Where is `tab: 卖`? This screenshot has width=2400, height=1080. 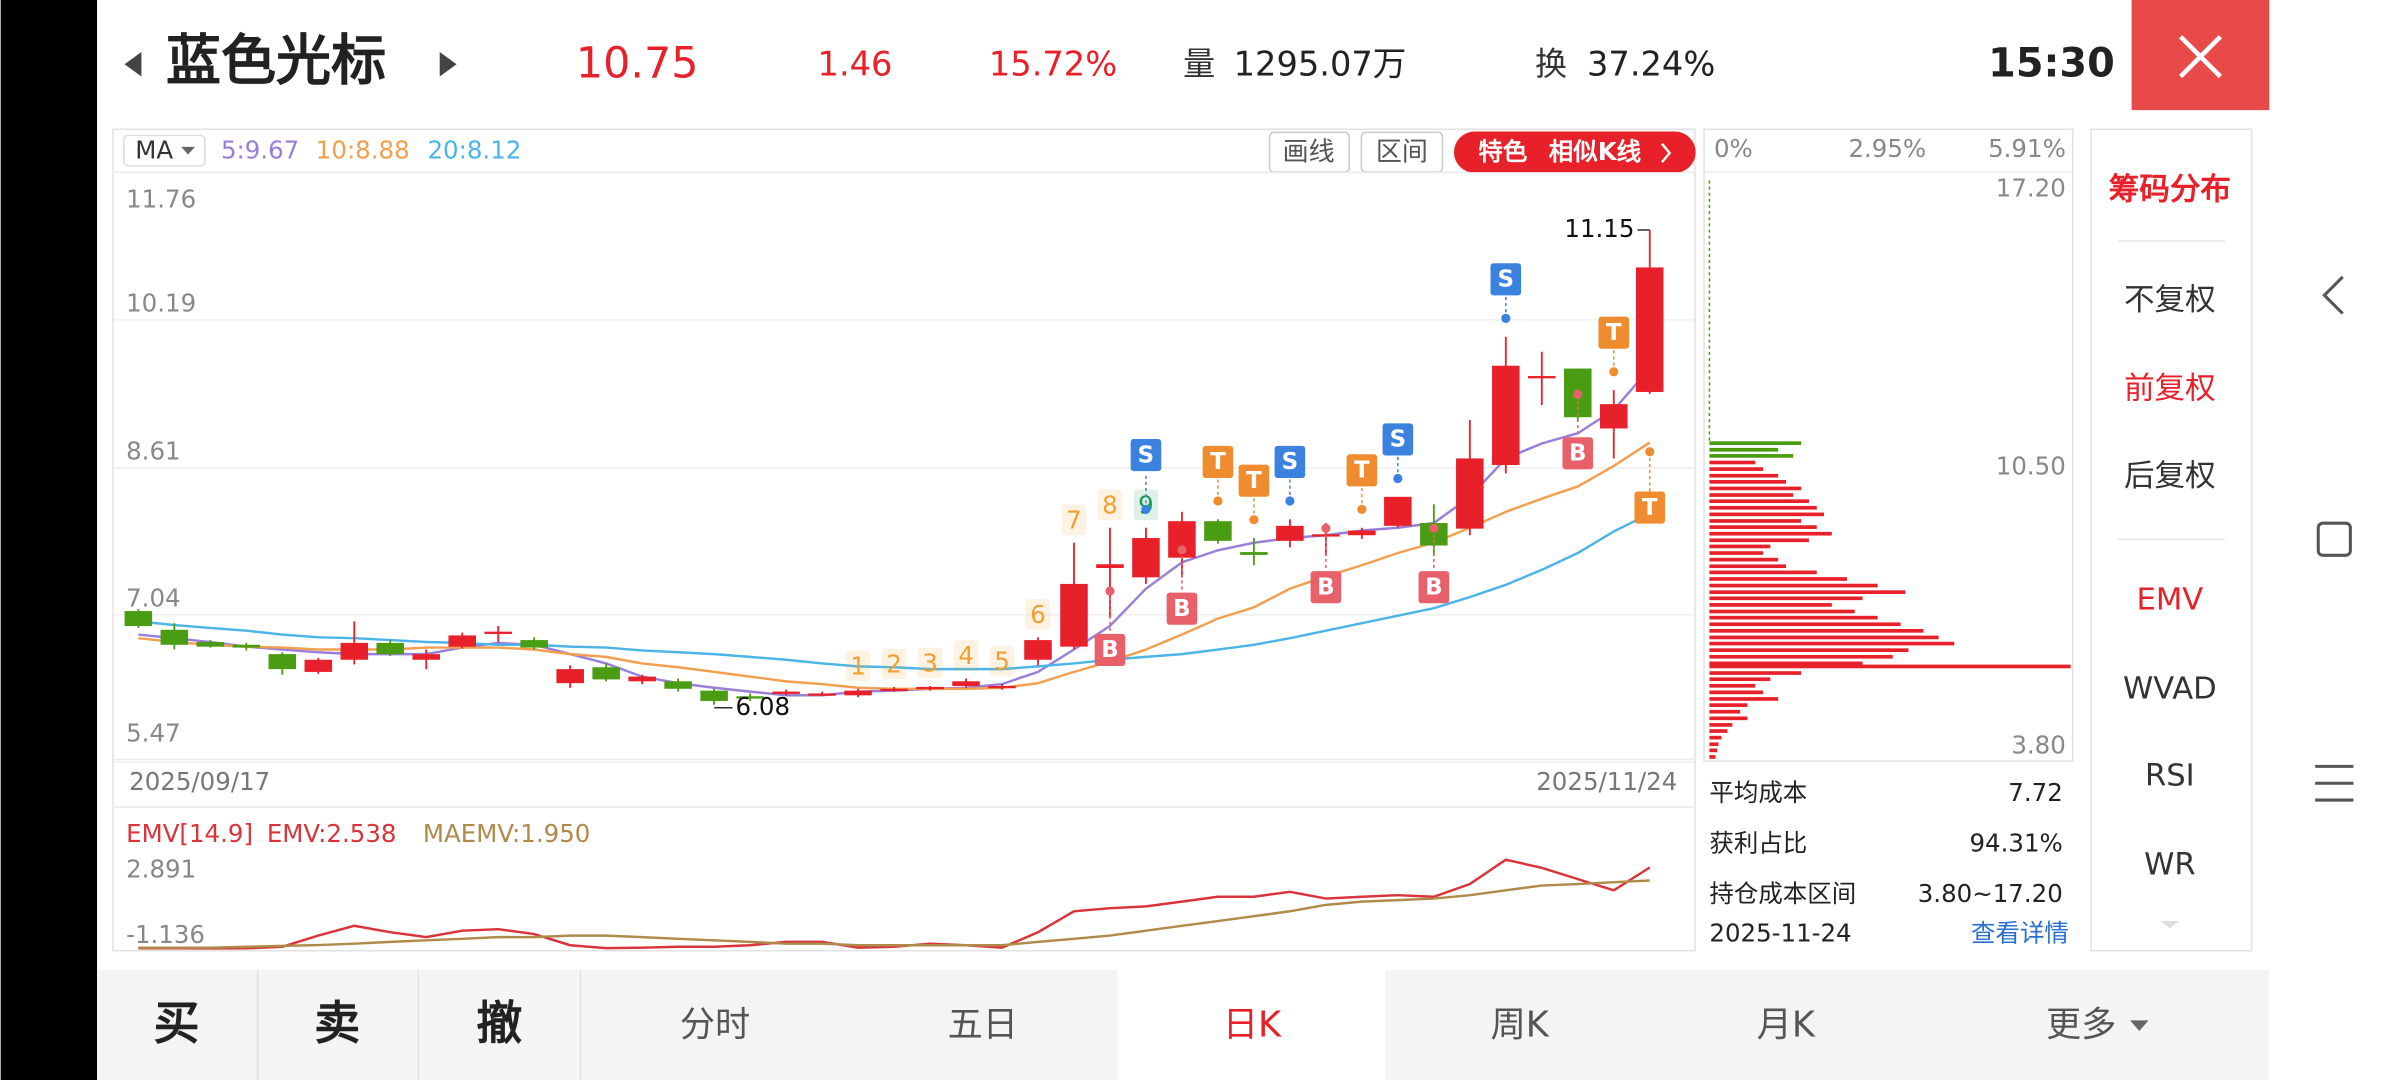 tab: 卖 is located at coordinates (337, 1023).